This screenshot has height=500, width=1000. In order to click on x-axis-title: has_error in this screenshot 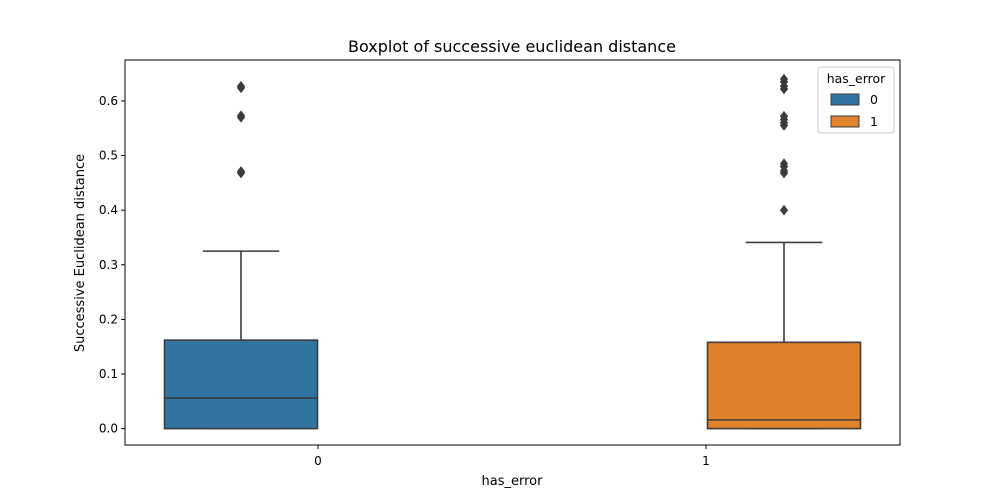, I will do `click(513, 481)`.